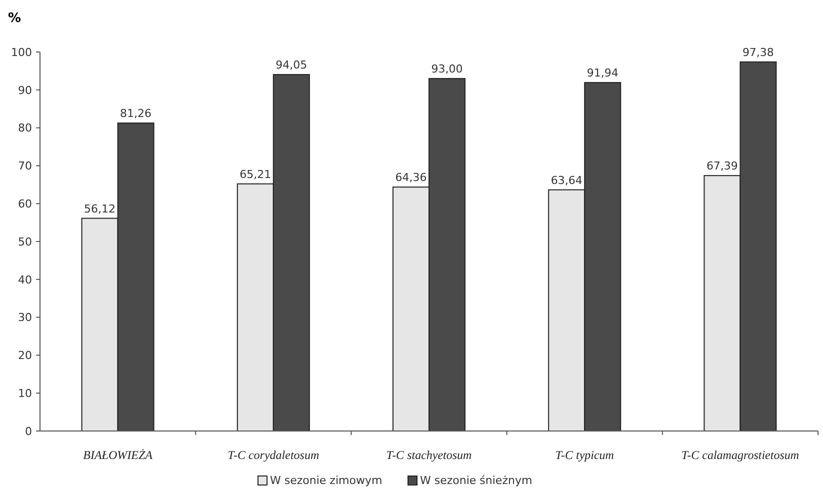 Image resolution: width=823 pixels, height=498 pixels. Describe the element at coordinates (274, 455) in the screenshot. I see `x-tick-label: T-C corydaletosum` at that location.